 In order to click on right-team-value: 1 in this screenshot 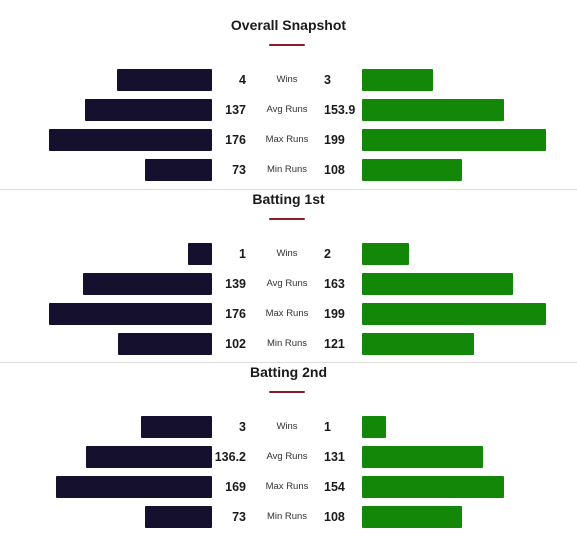, I will do `click(327, 427)`.